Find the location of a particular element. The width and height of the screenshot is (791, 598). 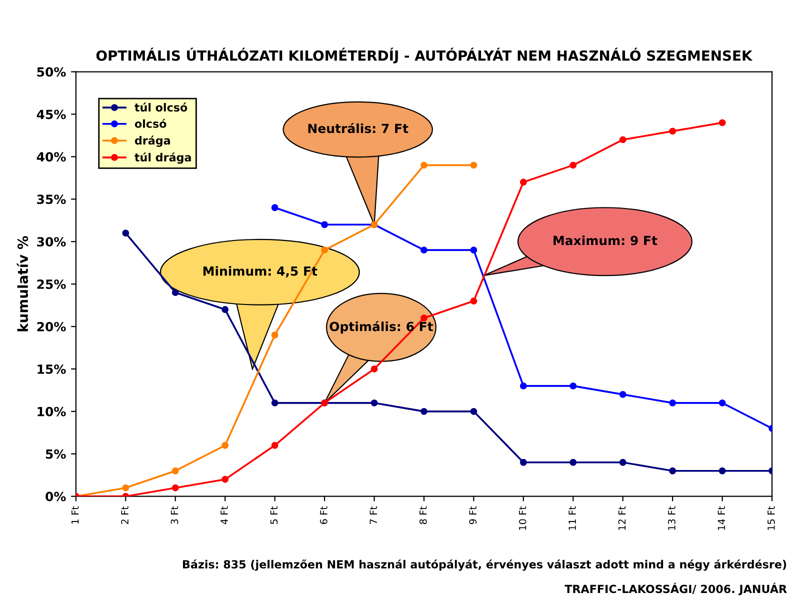

x-tick-label: 4 Ft is located at coordinates (224, 515).